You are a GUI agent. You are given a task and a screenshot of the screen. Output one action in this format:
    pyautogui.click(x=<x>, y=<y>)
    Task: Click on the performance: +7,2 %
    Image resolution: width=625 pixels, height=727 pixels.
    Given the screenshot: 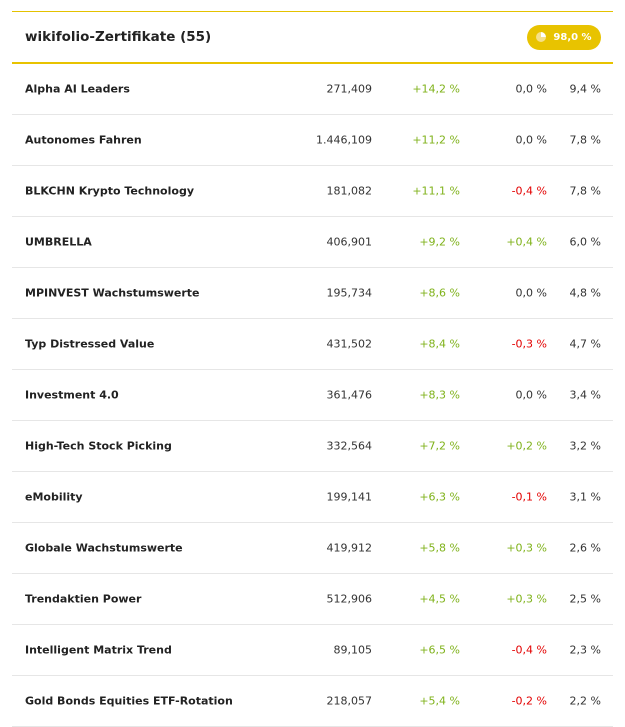 What is the action you would take?
    pyautogui.click(x=439, y=446)
    